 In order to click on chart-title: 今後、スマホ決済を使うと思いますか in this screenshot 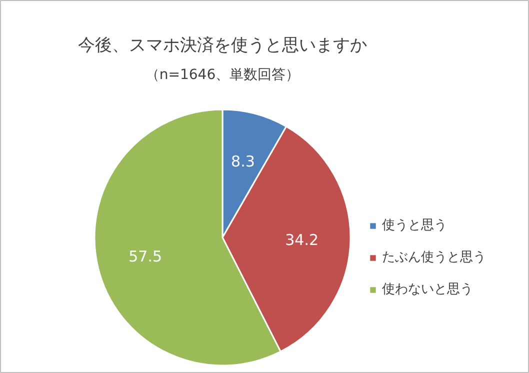, I will do `click(222, 46)`.